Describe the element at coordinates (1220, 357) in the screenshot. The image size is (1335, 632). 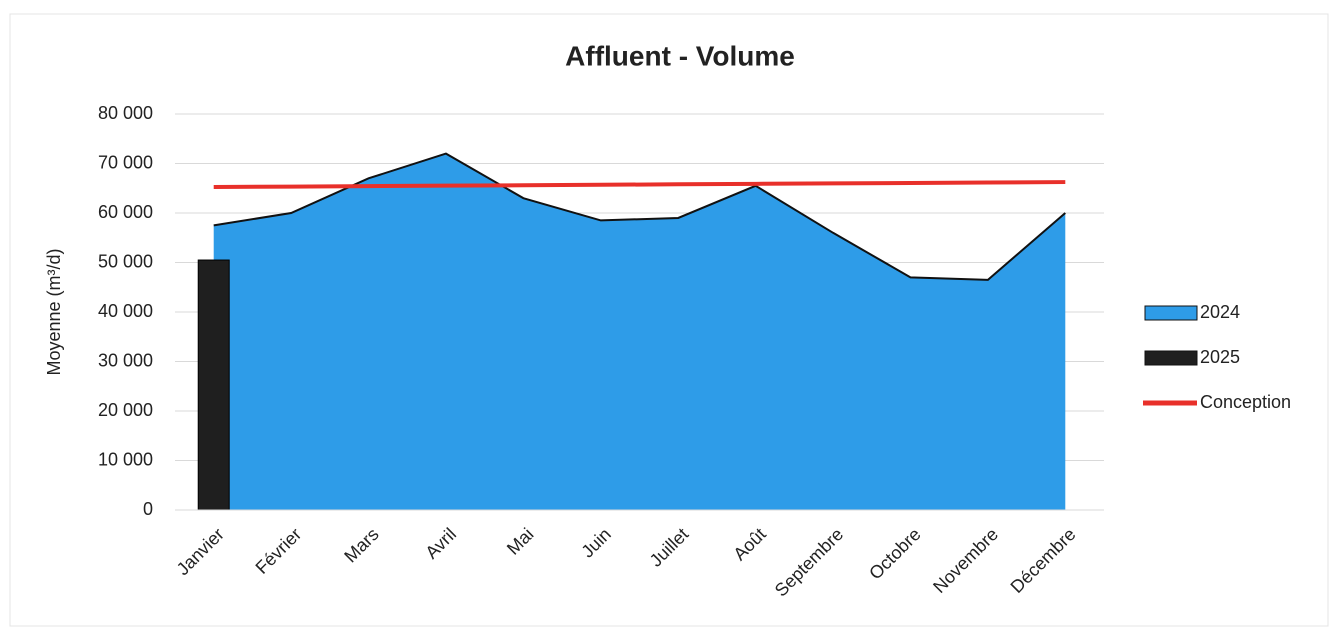
I see `legend-label: 2025` at that location.